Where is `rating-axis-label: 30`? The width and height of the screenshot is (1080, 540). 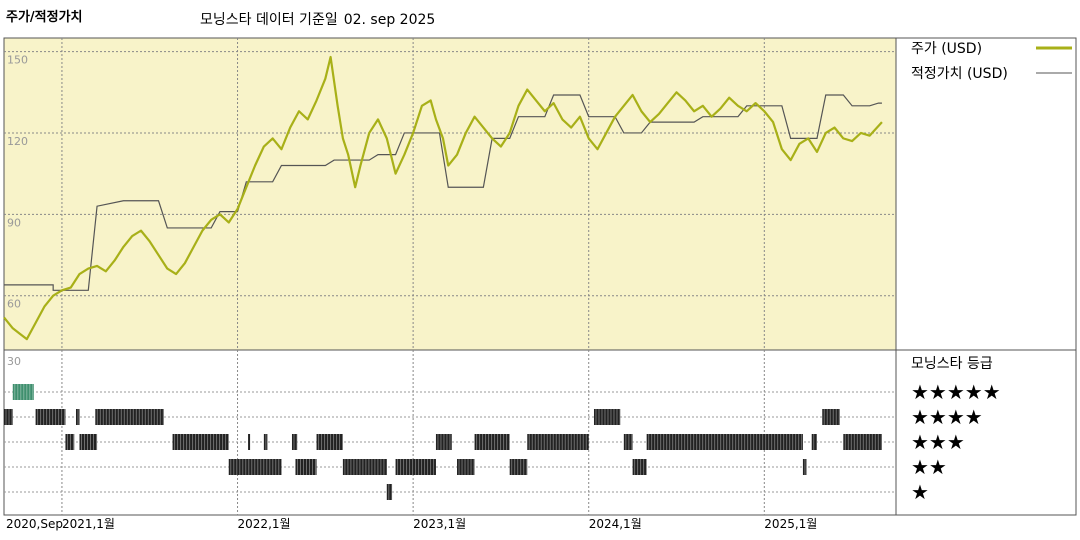 rating-axis-label: 30 is located at coordinates (14, 361).